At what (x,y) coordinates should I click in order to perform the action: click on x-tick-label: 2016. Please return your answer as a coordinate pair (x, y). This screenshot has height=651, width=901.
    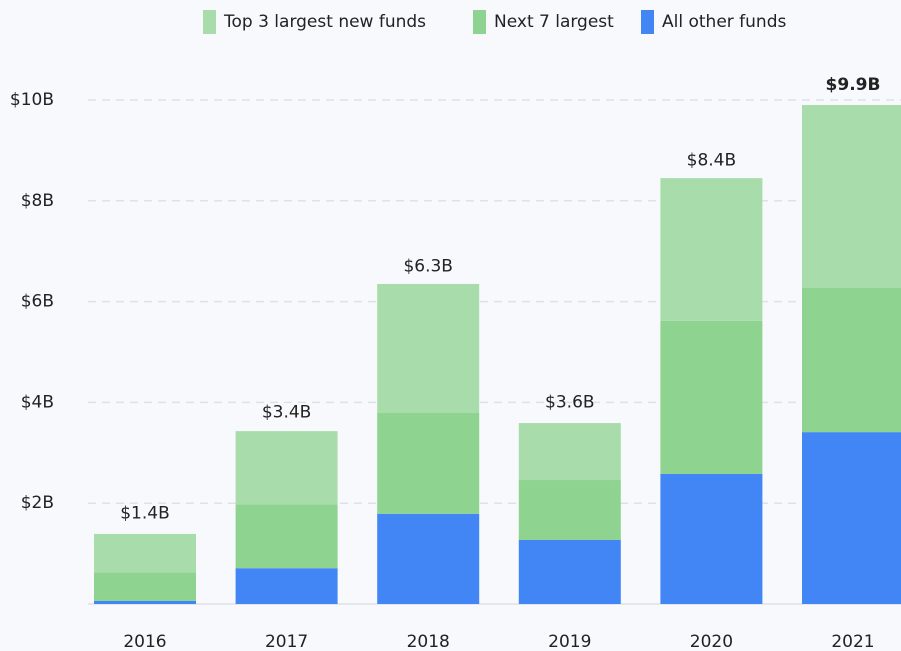
    Looking at the image, I should click on (144, 641).